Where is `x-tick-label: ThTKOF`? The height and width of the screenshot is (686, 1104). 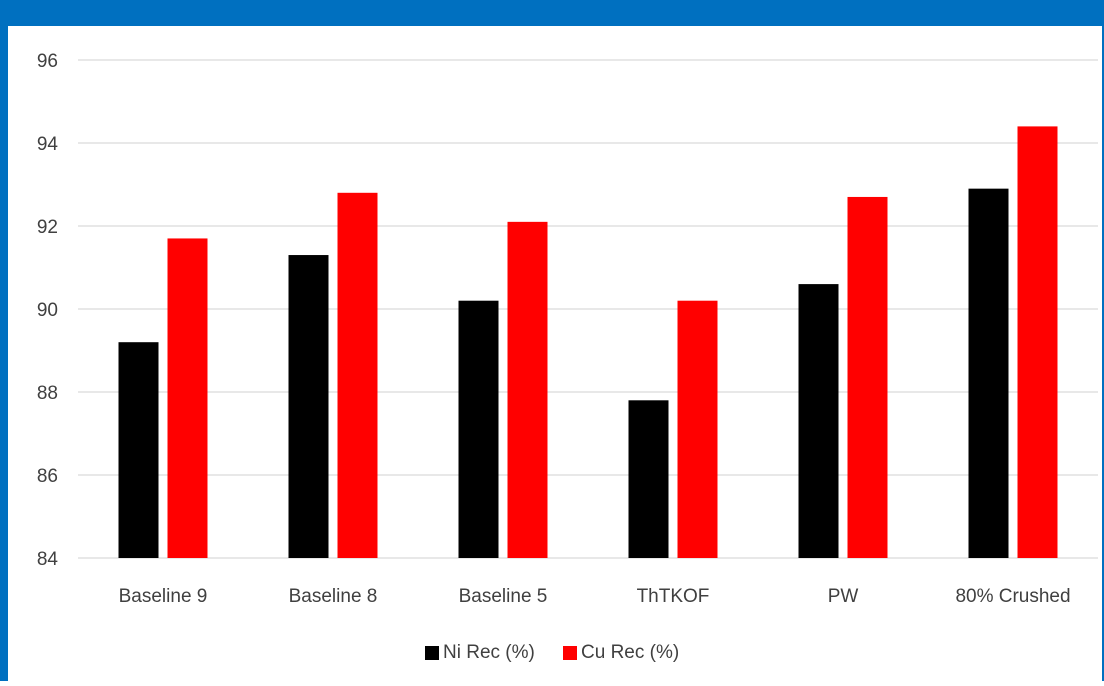 x-tick-label: ThTKOF is located at coordinates (673, 596).